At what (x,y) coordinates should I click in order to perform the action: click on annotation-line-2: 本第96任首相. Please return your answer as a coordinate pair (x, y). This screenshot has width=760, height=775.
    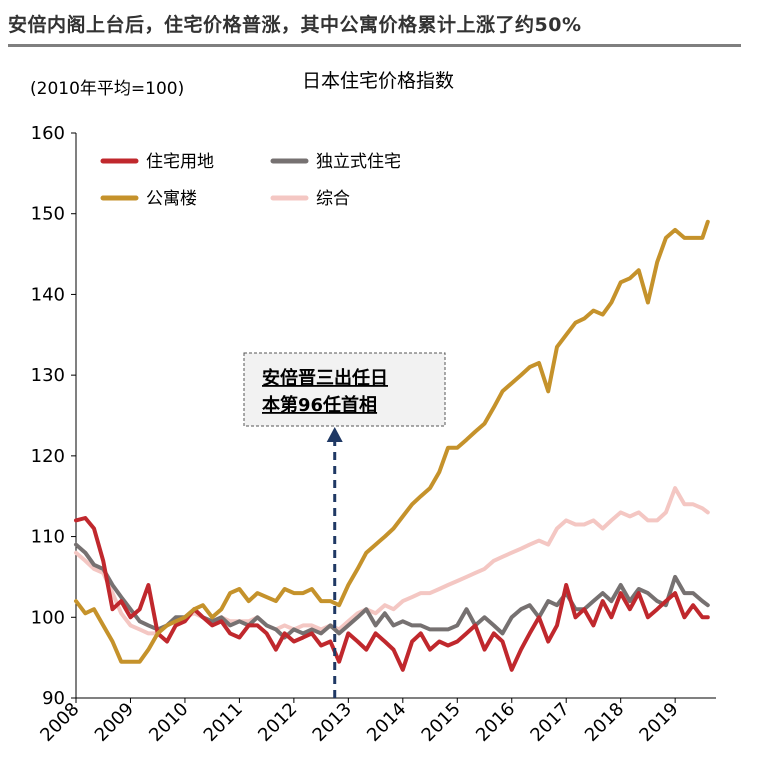
    Looking at the image, I should click on (319, 405).